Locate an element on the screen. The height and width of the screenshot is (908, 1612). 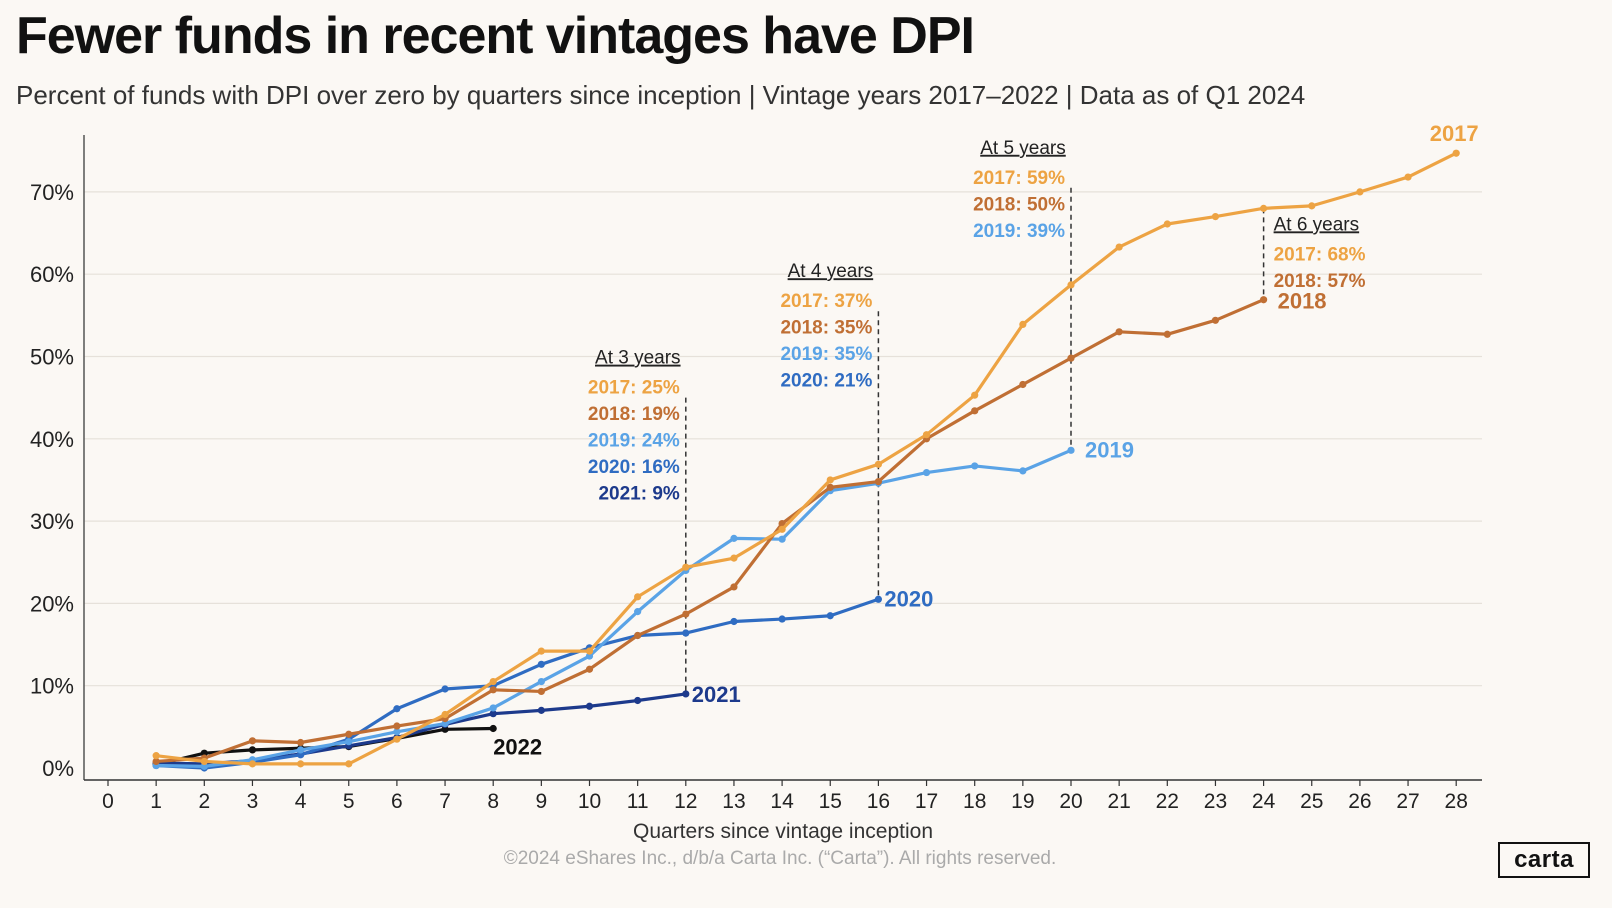
x-tick-label: 0 is located at coordinates (108, 801).